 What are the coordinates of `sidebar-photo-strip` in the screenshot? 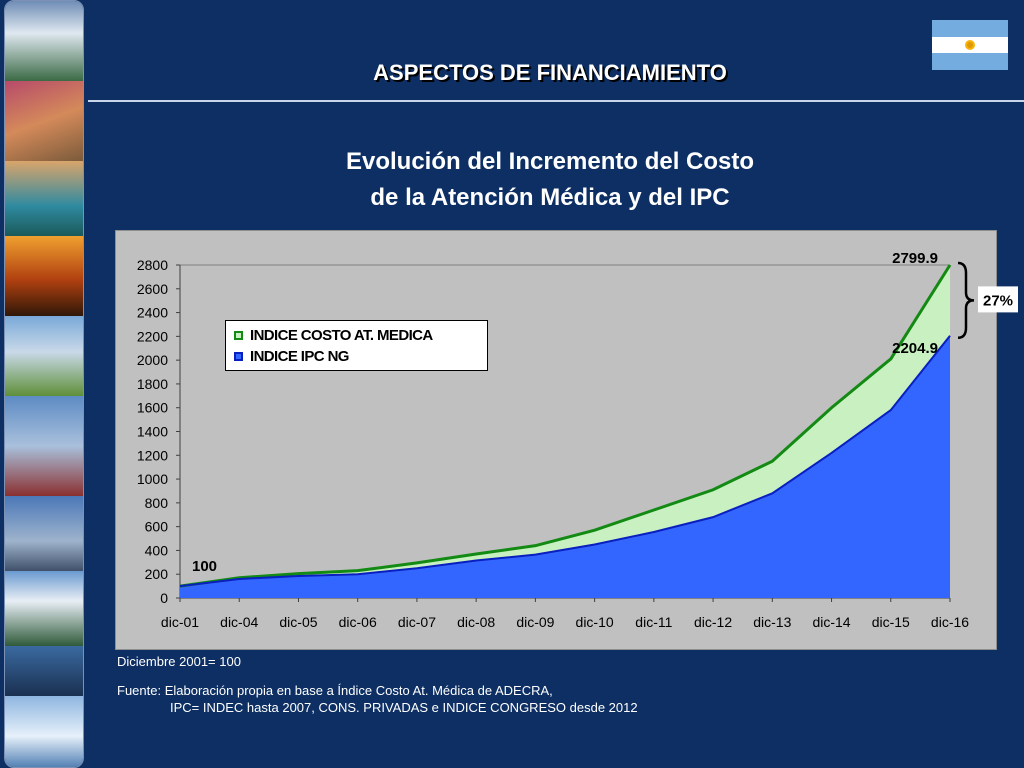 It's located at (44, 384).